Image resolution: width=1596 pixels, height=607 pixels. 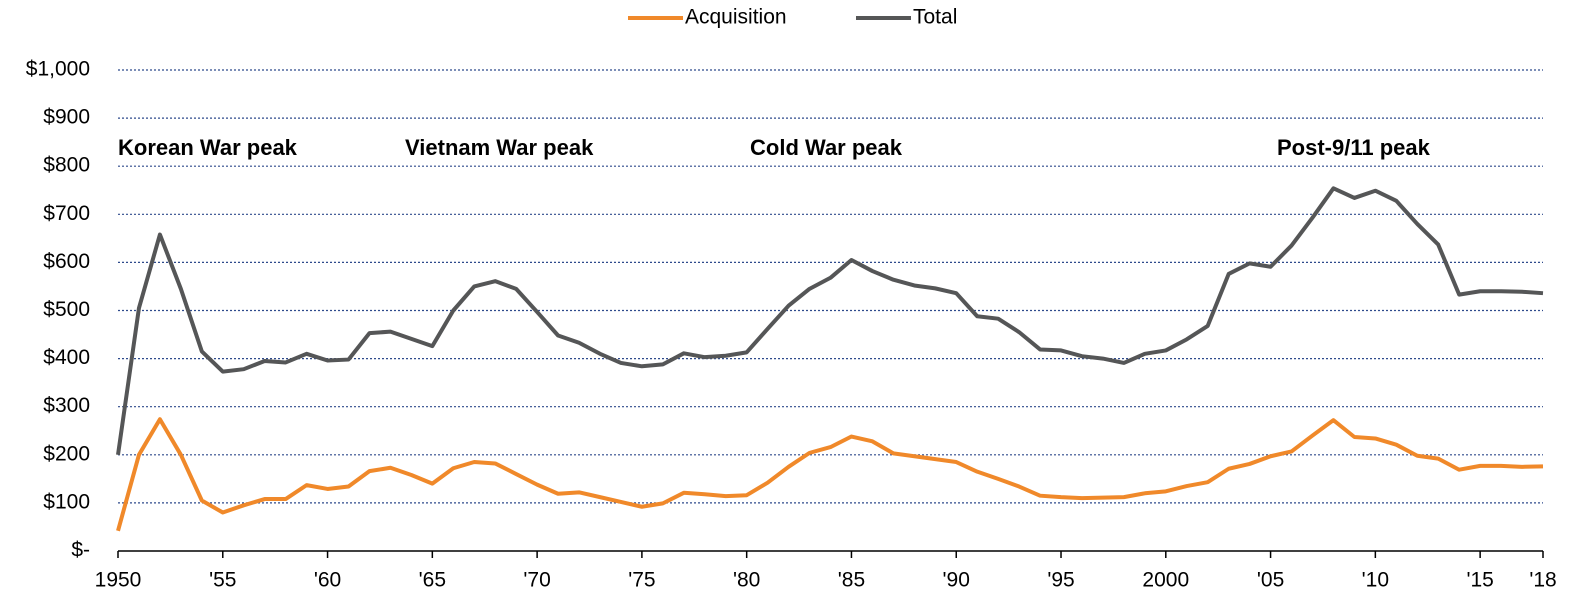 I want to click on x-tick-label: '75, so click(x=641, y=580).